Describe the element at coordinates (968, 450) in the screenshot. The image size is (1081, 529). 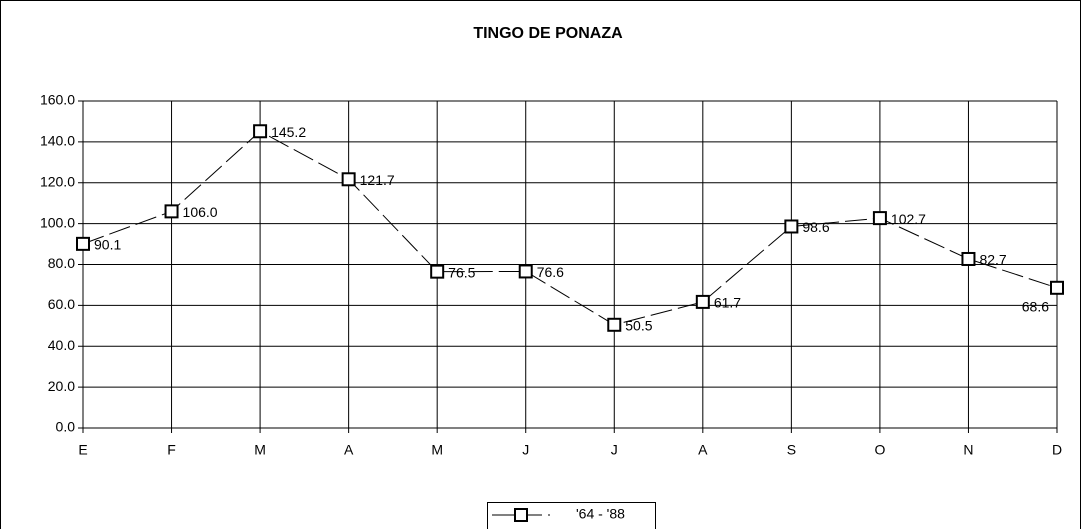
I see `x-tick-label: N` at that location.